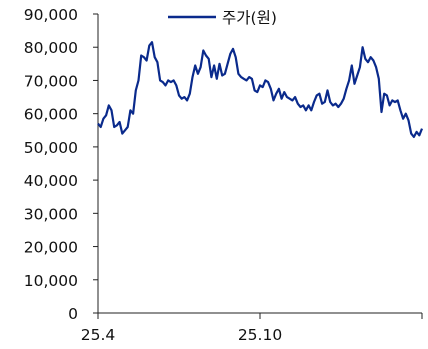  I want to click on y-tick-label: 50,000, so click(51, 148).